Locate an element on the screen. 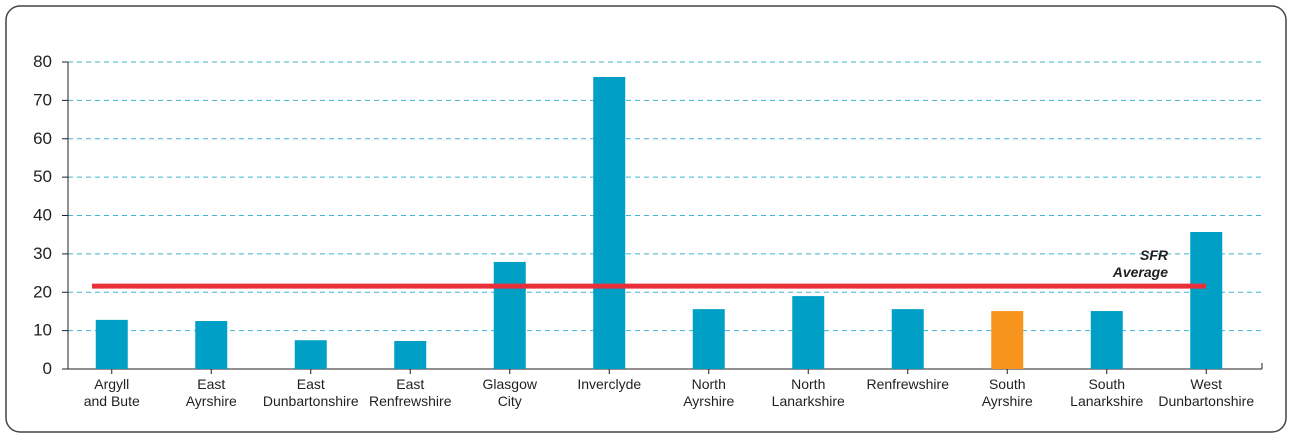  y-tick-label: 70 is located at coordinates (42, 99).